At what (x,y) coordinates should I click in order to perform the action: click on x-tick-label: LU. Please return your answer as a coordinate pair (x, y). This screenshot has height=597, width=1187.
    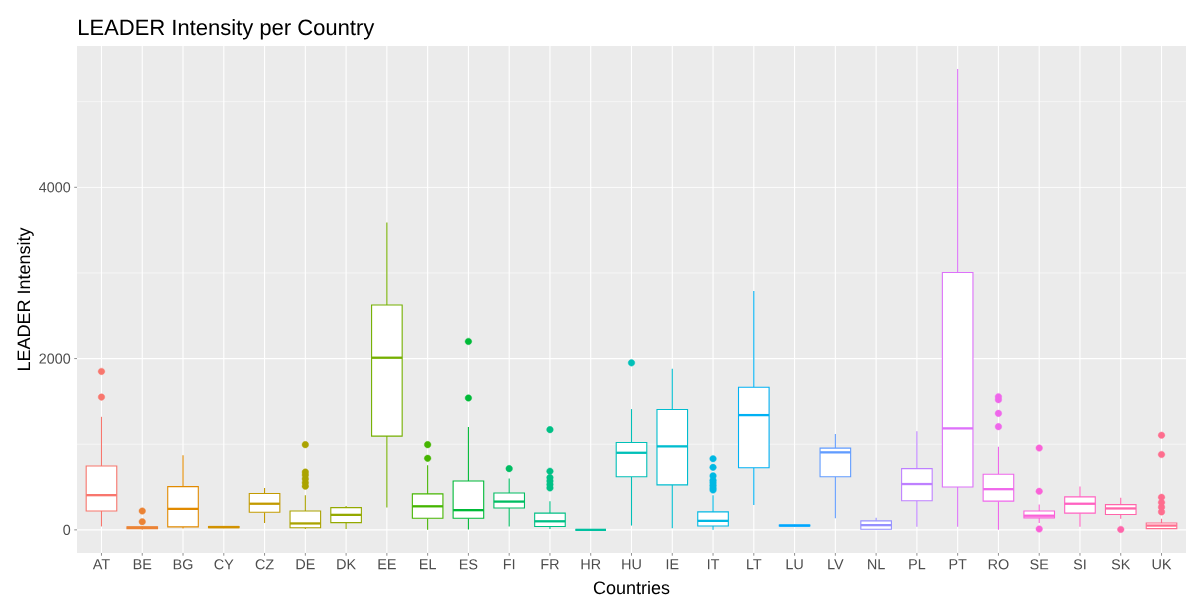
    Looking at the image, I should click on (794, 564).